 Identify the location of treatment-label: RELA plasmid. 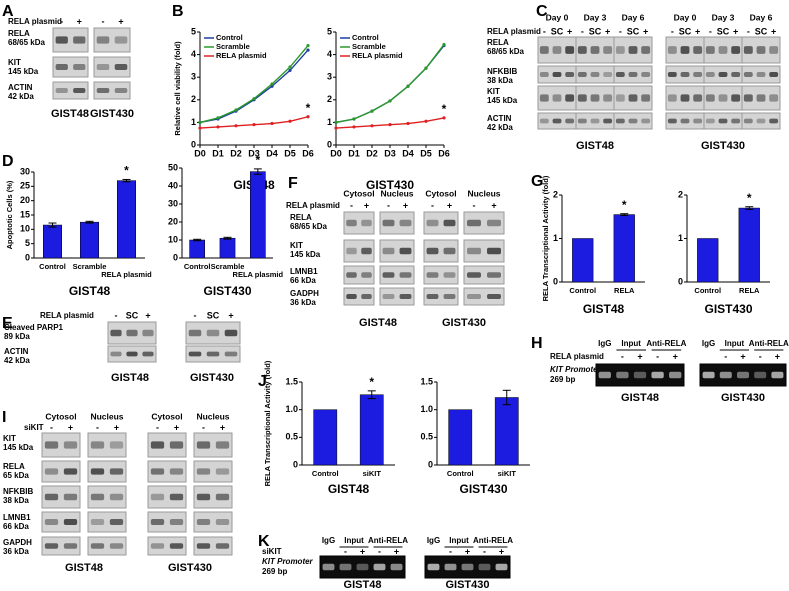
(35, 21).